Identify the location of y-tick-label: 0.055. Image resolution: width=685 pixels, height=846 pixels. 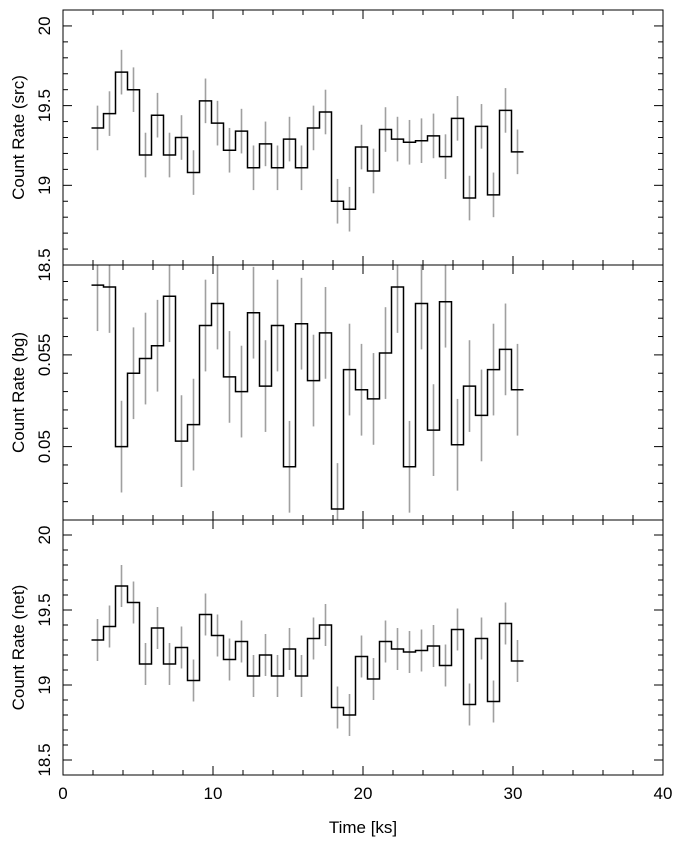
(44, 355).